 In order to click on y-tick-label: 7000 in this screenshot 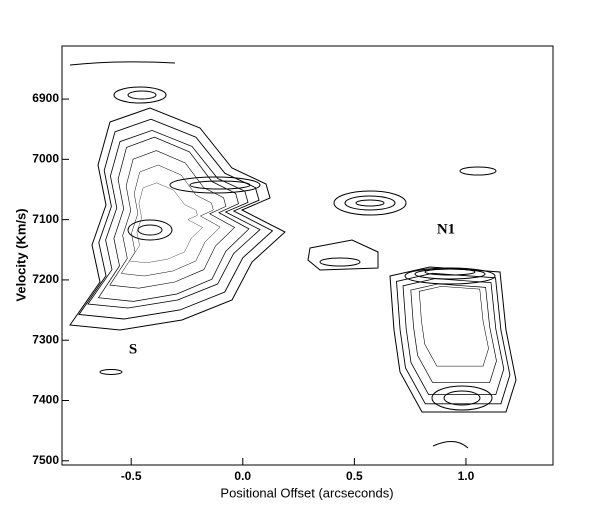, I will do `click(45, 159)`.